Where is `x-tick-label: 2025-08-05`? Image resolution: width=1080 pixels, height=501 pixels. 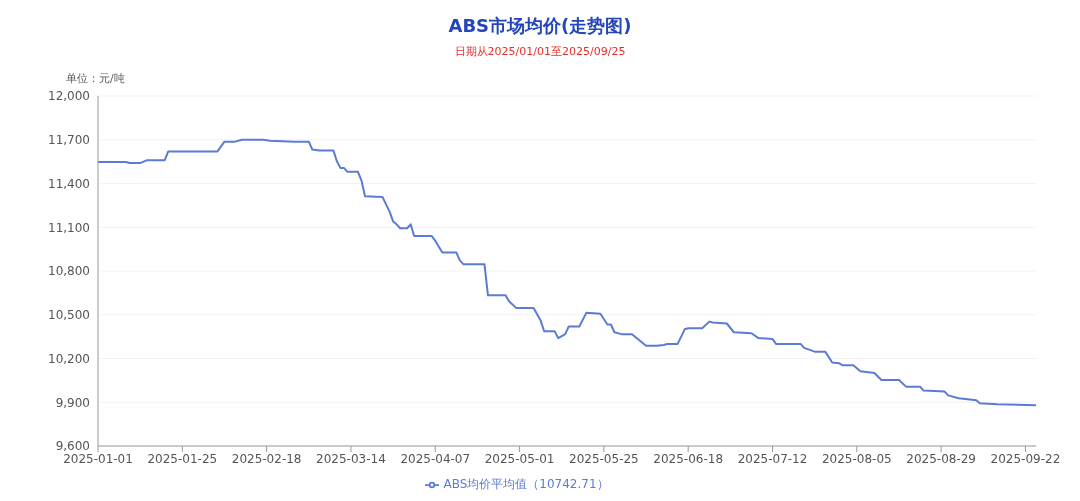 x-tick-label: 2025-08-05 is located at coordinates (856, 458).